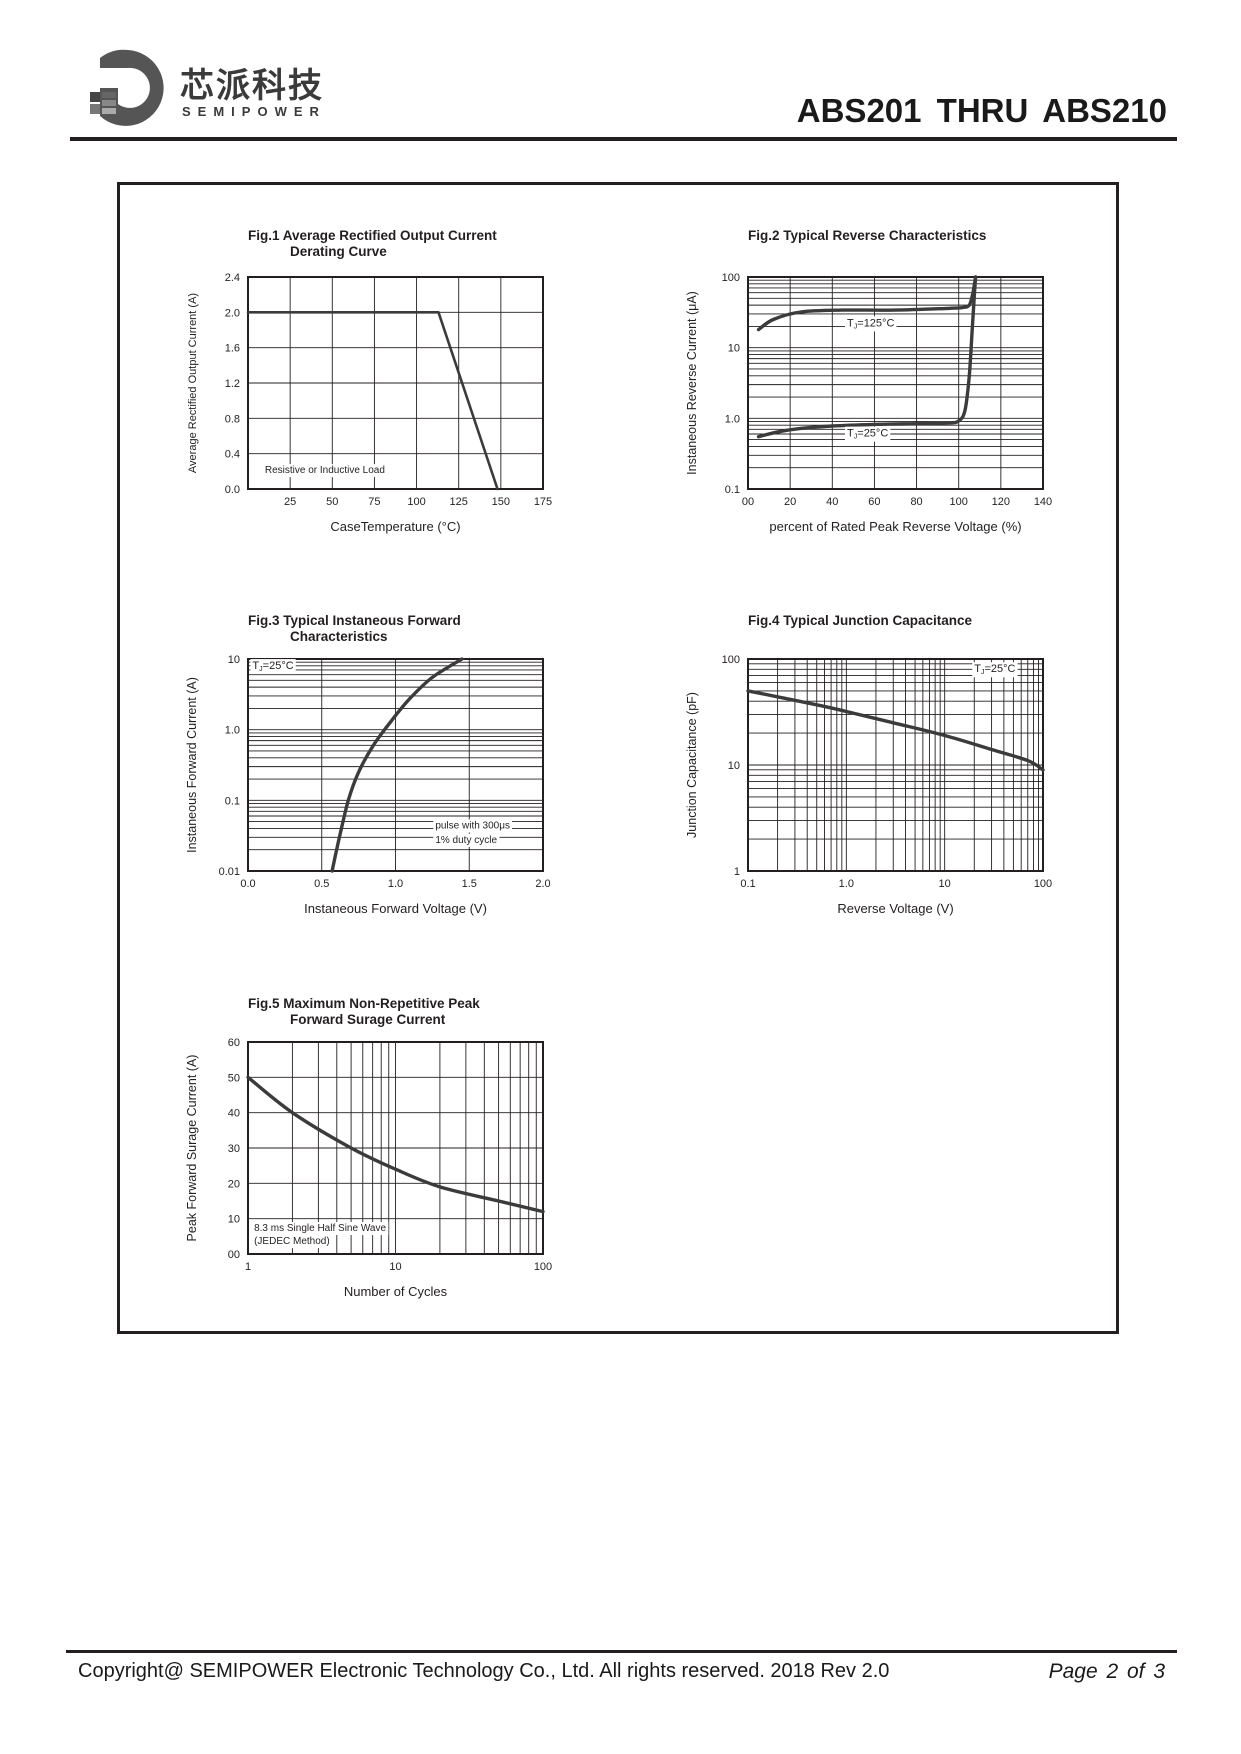  Describe the element at coordinates (372, 235) in the screenshot. I see `fig1-title-line: Fig.1 Average Rectified Output Current` at that location.